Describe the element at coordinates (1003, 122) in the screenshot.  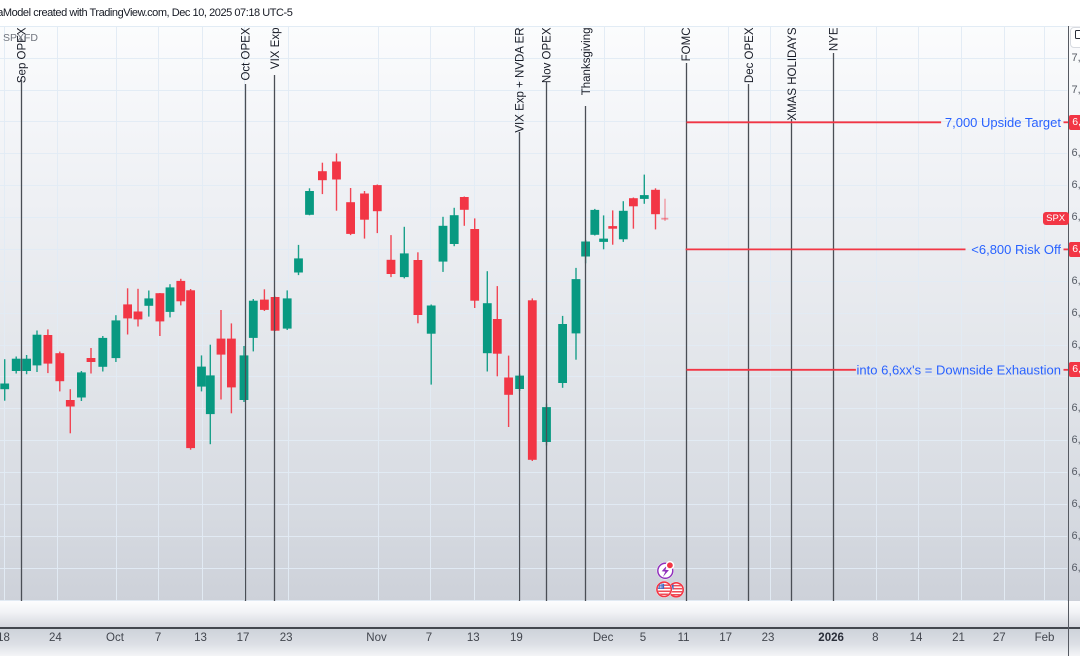
I see `svg-text: 7,000 Upside Target` at that location.